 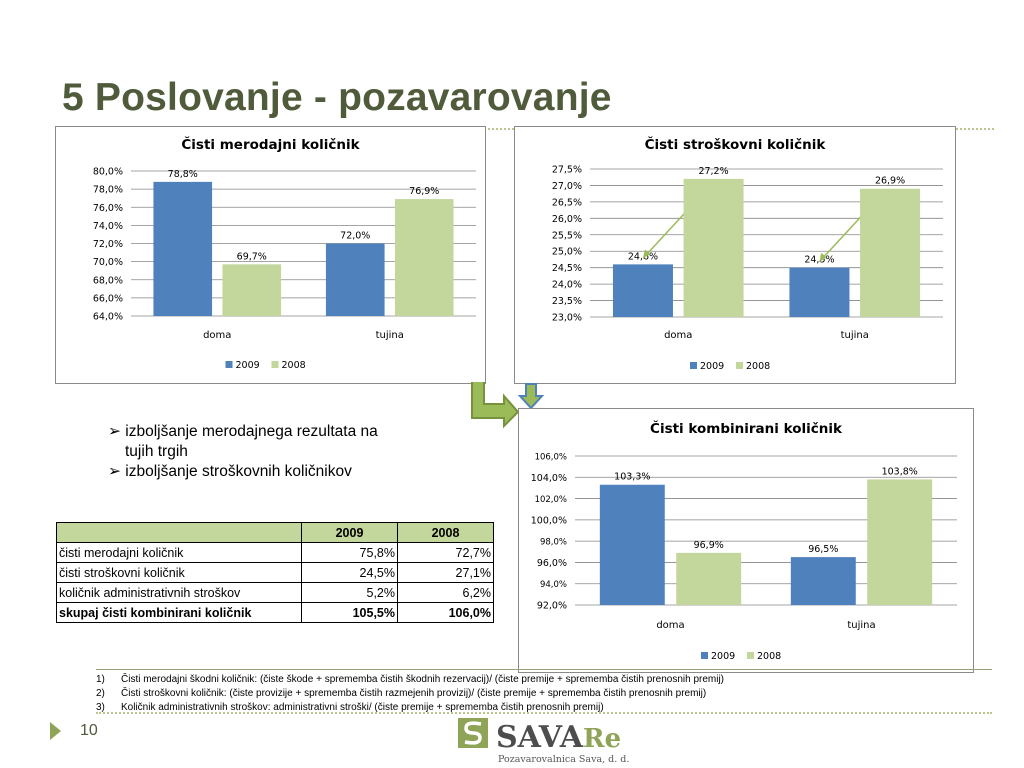 What do you see at coordinates (567, 219) in the screenshot?
I see `y-tick-label: 26,0%` at bounding box center [567, 219].